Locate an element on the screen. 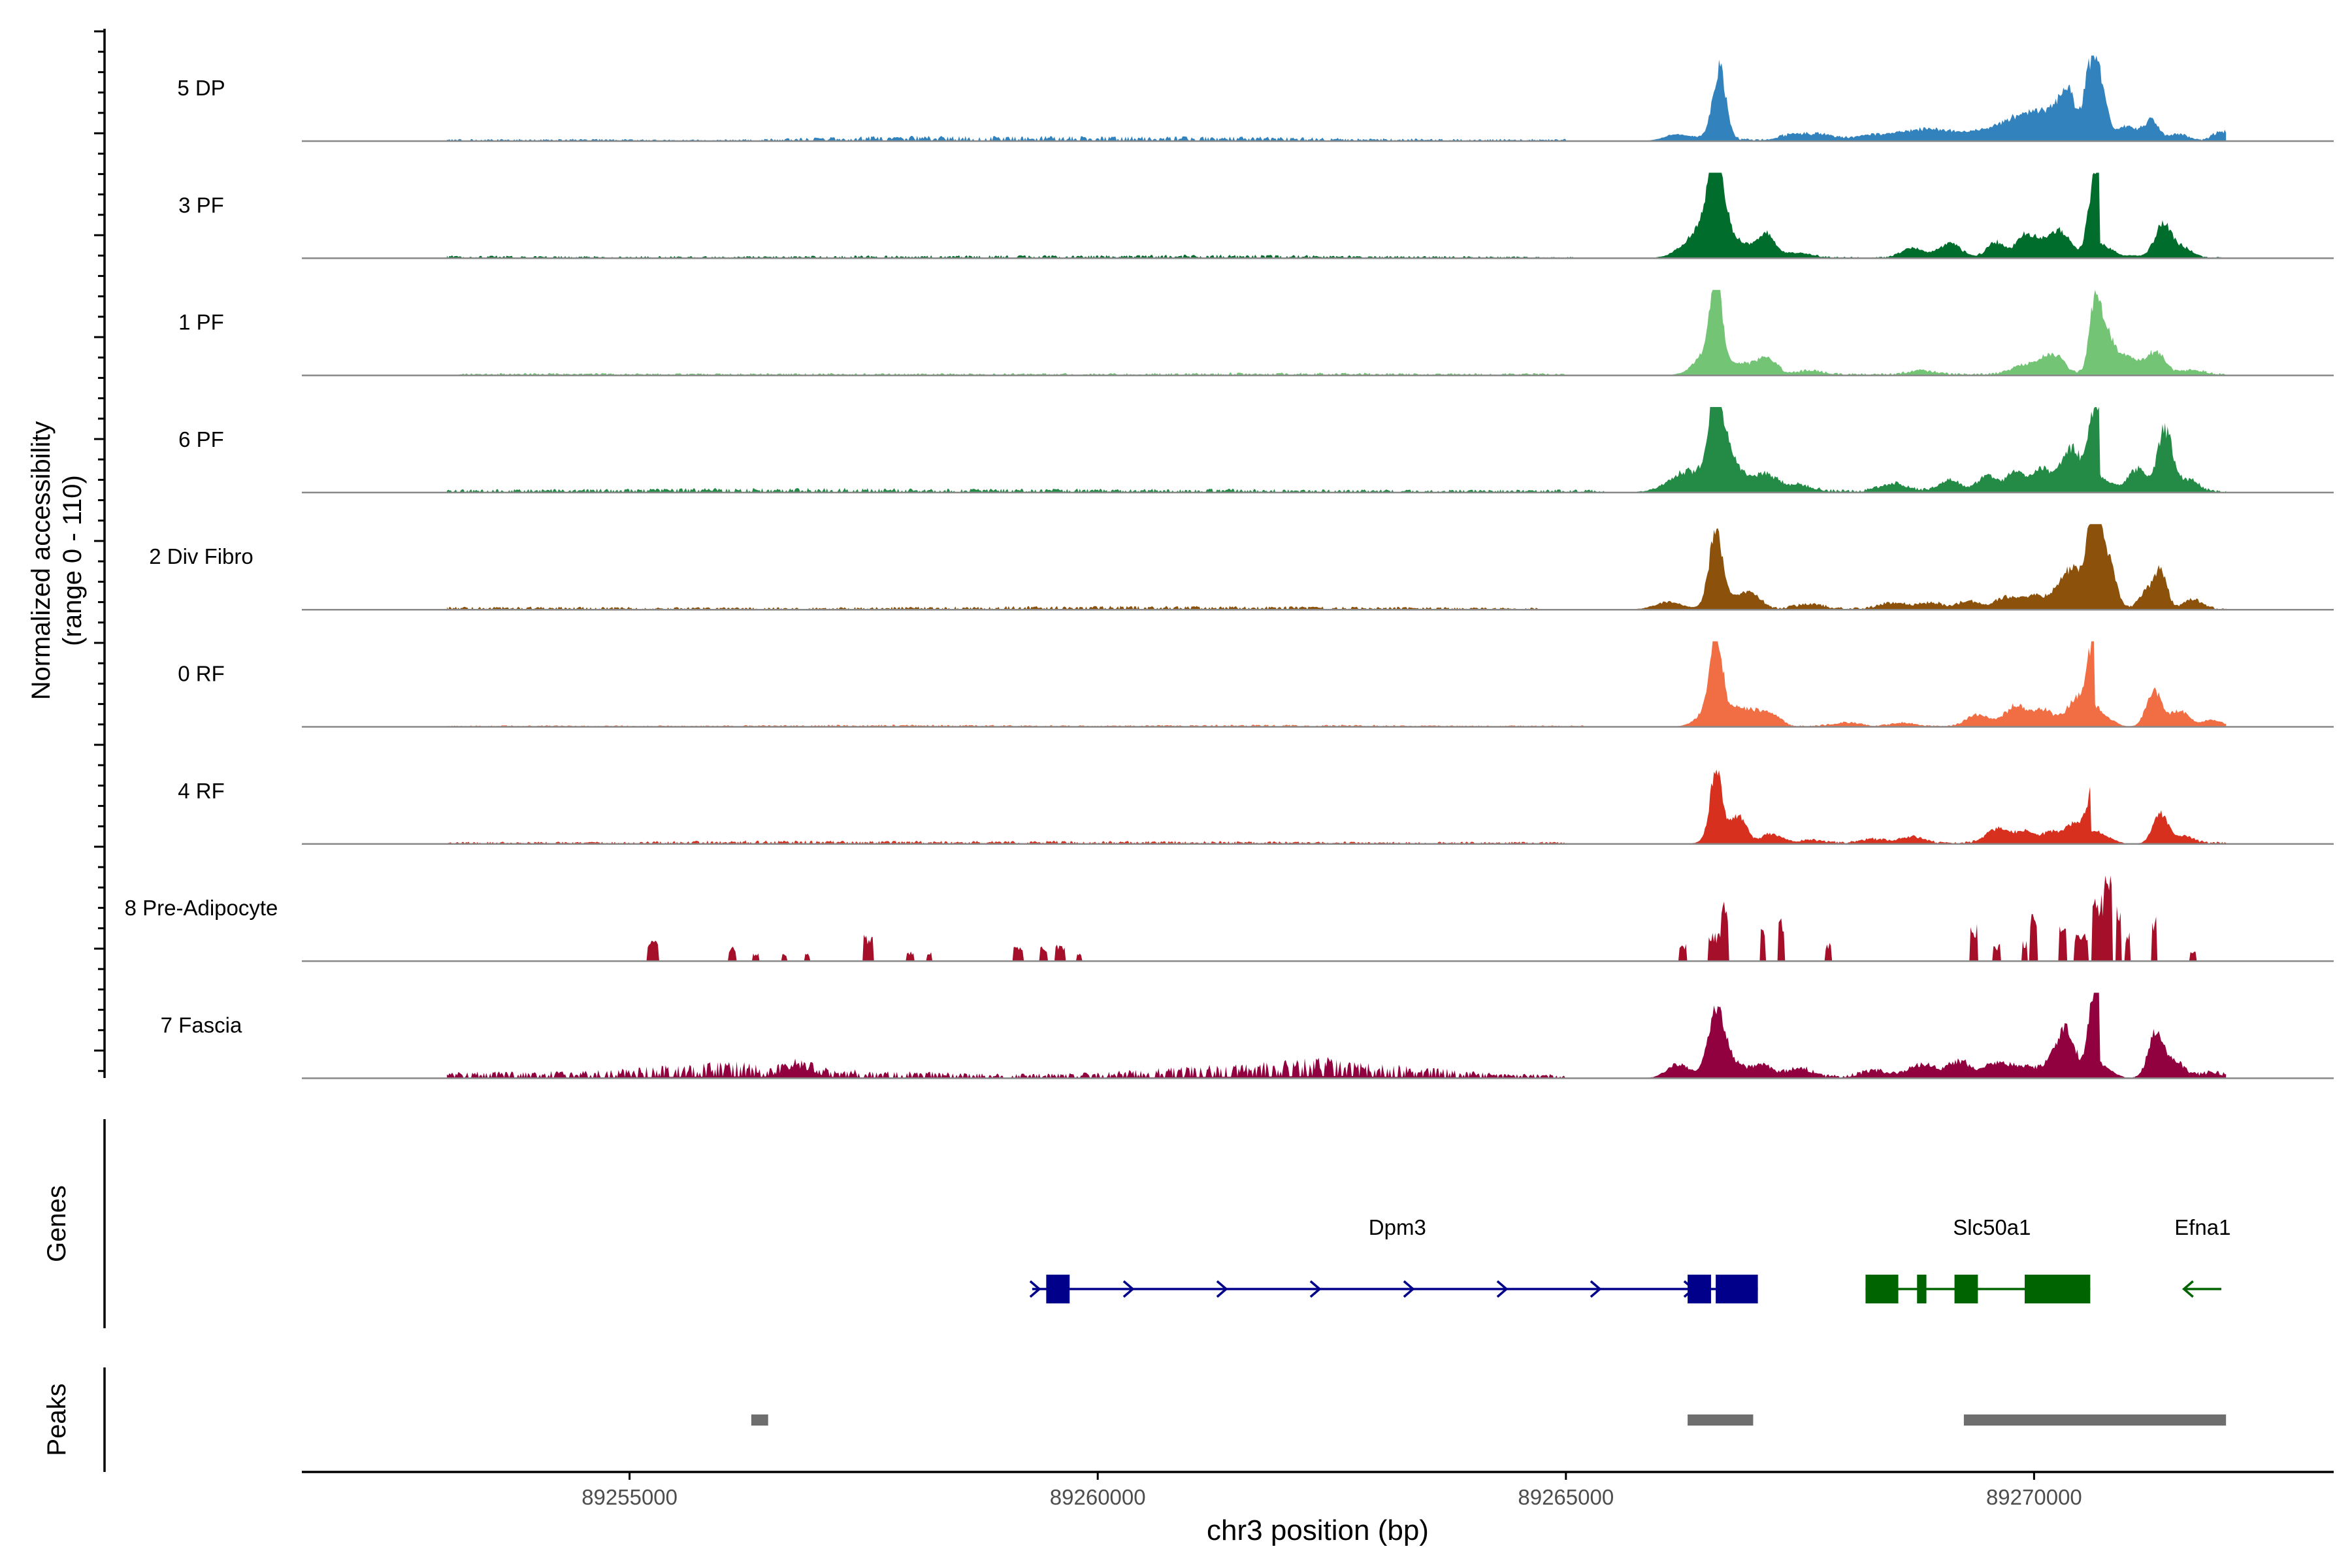 This screenshot has height=1568, width=2352. coverage-track: 0 RF is located at coordinates (1256, 684).